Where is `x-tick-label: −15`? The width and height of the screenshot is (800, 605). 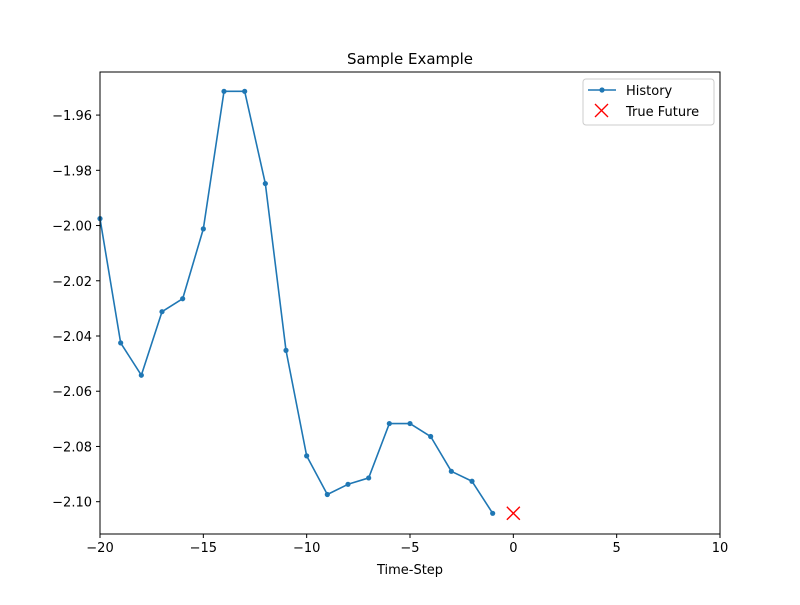 x-tick-label: −15 is located at coordinates (203, 548).